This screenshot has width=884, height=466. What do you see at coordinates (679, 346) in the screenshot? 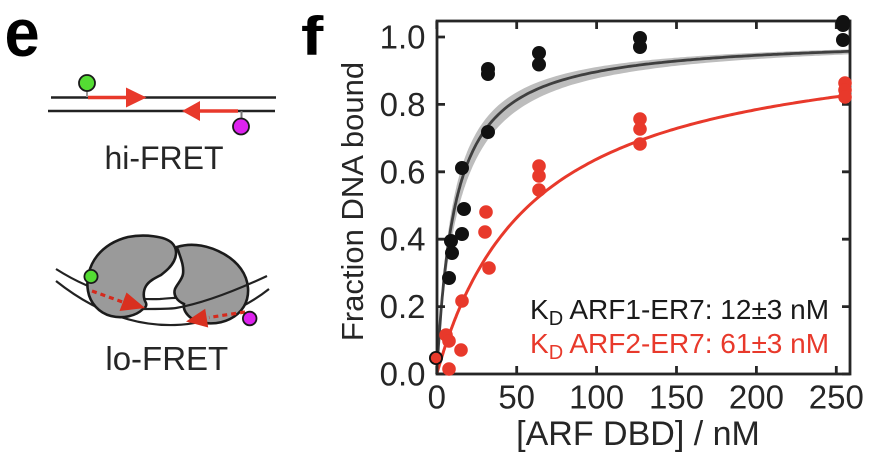
I see `svg-text: KD ARF2-ER7: 61±3 nM` at bounding box center [679, 346].